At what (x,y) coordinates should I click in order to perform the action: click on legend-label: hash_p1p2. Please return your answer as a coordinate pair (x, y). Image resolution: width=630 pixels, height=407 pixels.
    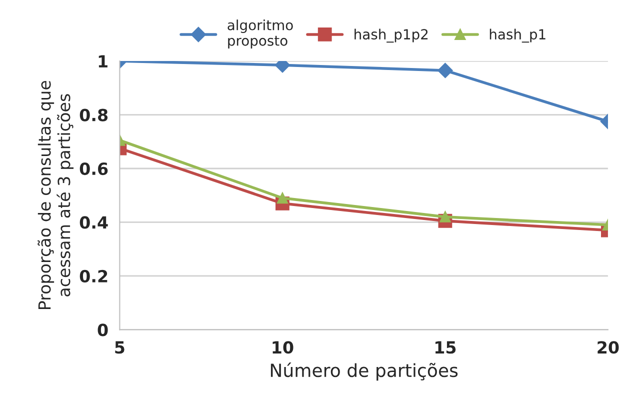
    Looking at the image, I should click on (391, 35).